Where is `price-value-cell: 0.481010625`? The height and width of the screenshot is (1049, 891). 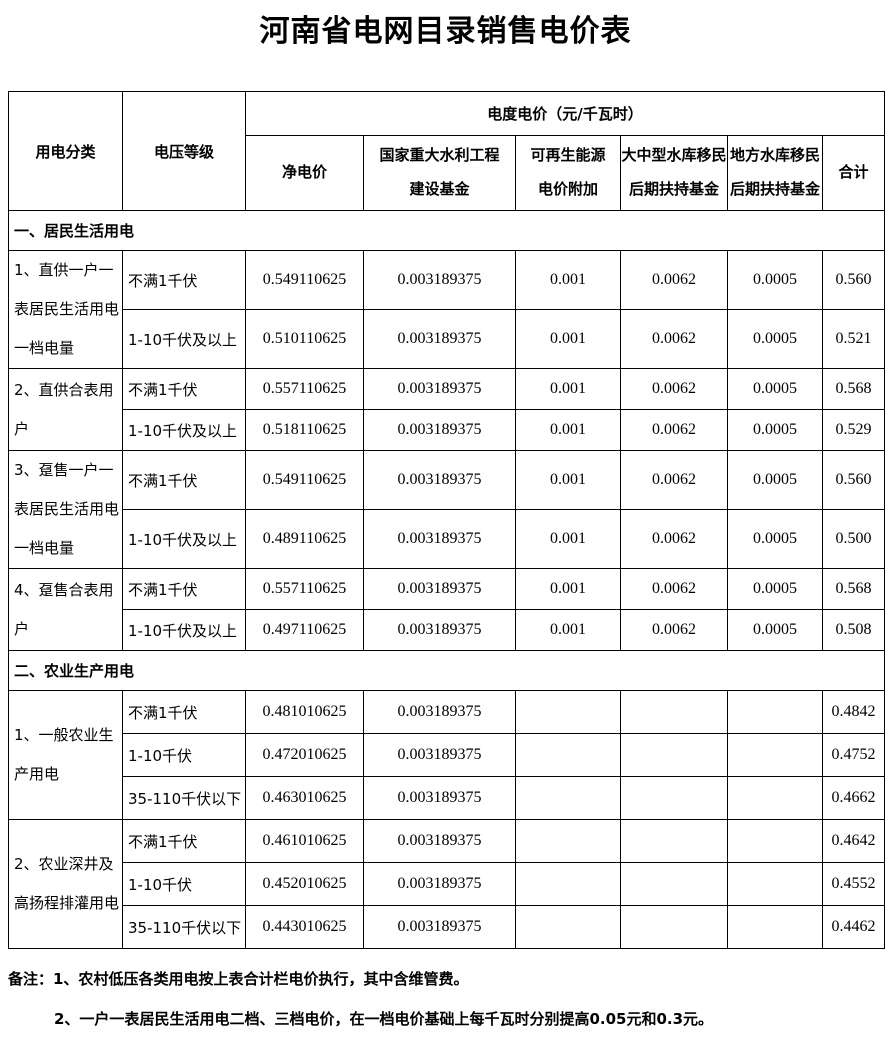
price-value-cell: 0.481010625 is located at coordinates (304, 712).